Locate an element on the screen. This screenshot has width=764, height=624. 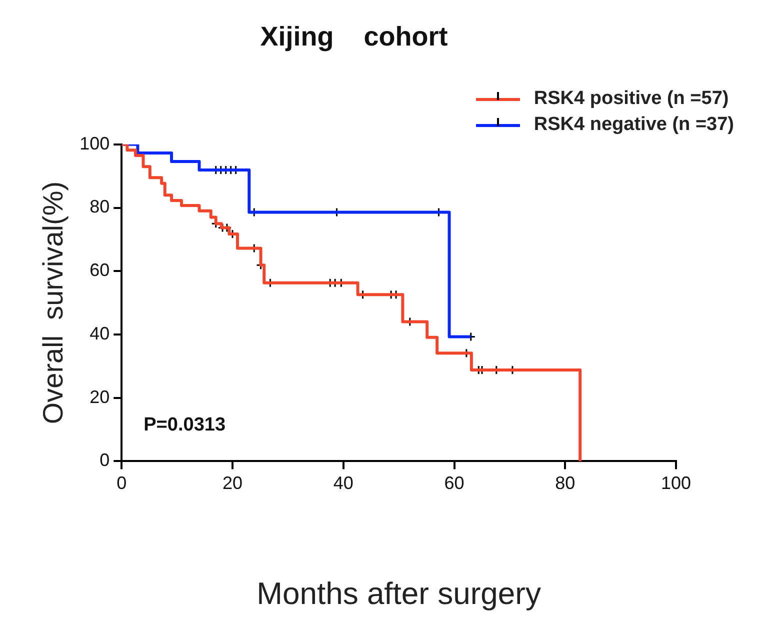
y-axis-title: Overall survival(%) is located at coordinates (53, 302).